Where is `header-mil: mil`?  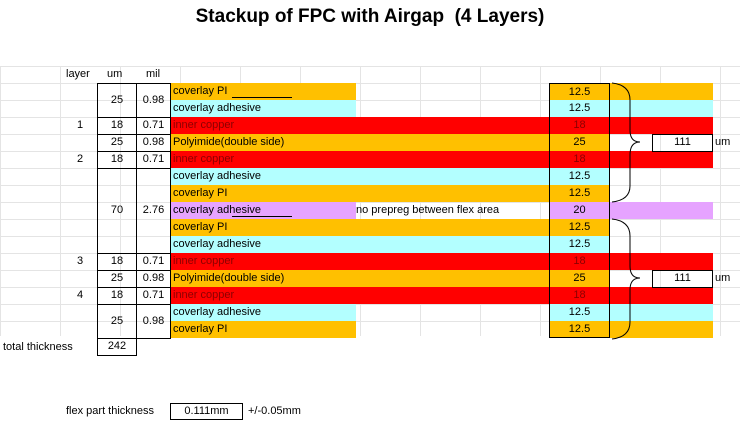
header-mil: mil is located at coordinates (153, 74).